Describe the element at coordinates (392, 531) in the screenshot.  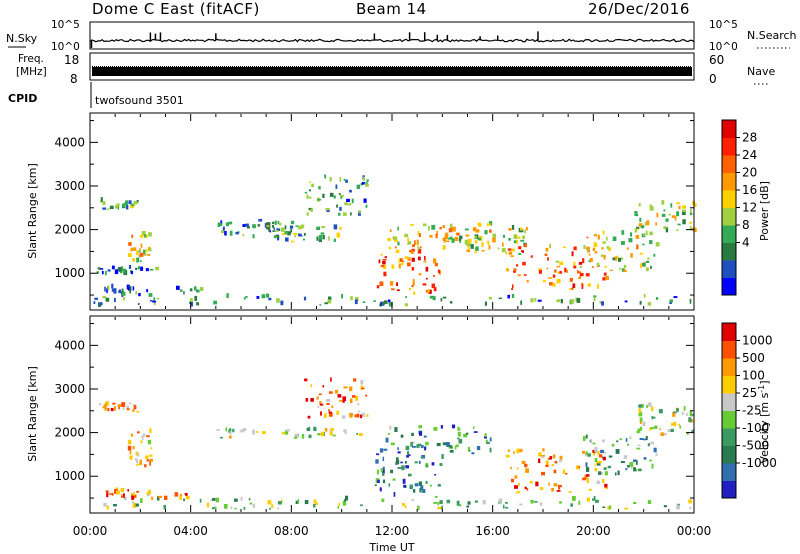
I see `x-tick-label: 12:00` at that location.